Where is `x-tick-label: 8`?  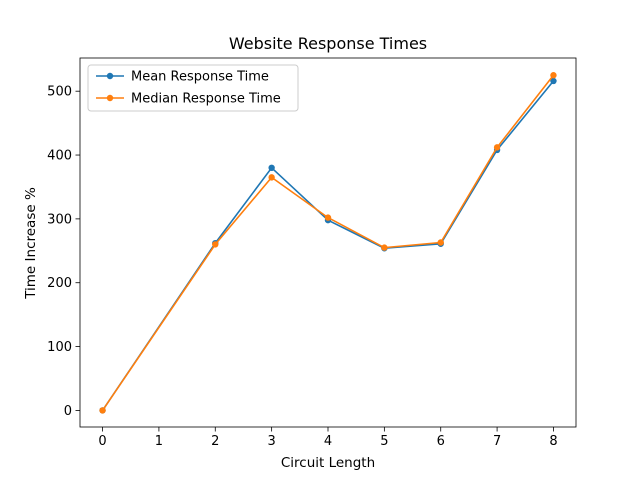 x-tick-label: 8 is located at coordinates (553, 441).